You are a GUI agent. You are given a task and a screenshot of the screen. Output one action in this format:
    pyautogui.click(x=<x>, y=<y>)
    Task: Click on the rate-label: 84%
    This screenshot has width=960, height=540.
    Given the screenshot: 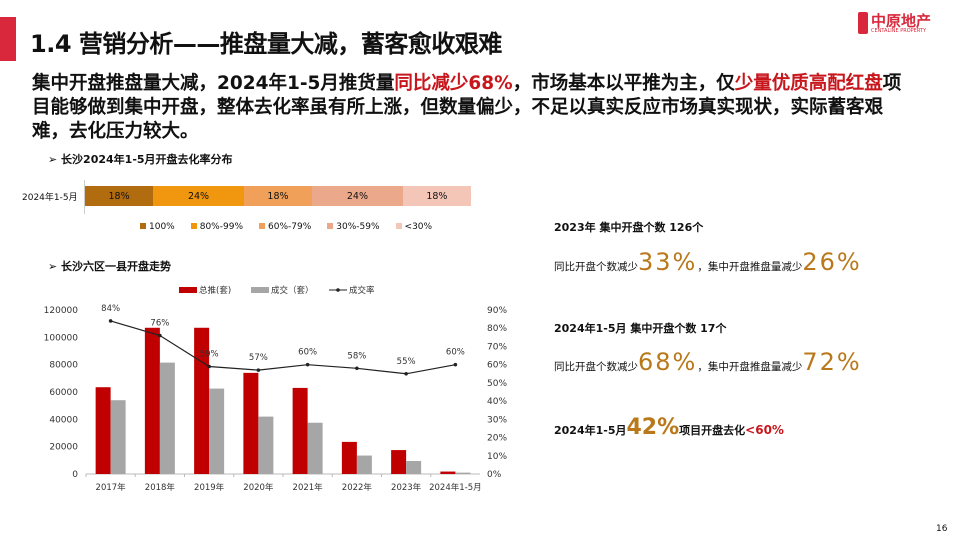 What is the action you would take?
    pyautogui.click(x=110, y=309)
    